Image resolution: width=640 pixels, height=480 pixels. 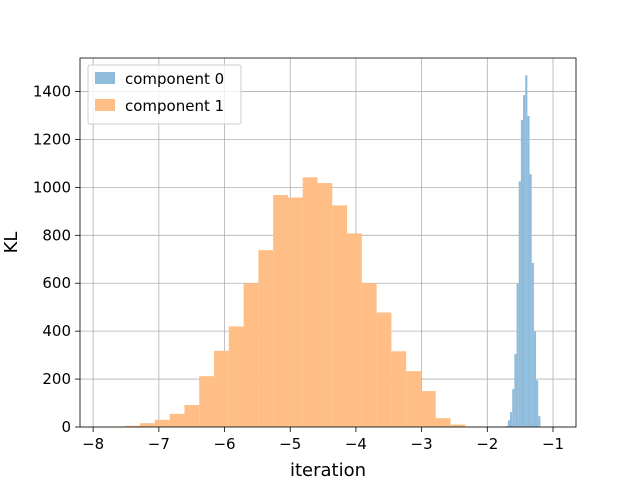 I want to click on x-tick-label: −6, so click(x=224, y=444).